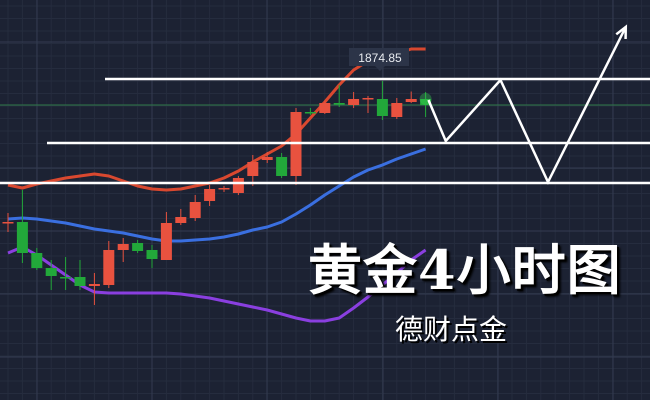 The width and height of the screenshot is (650, 400). I want to click on arrow-head-icon, so click(621, 32).